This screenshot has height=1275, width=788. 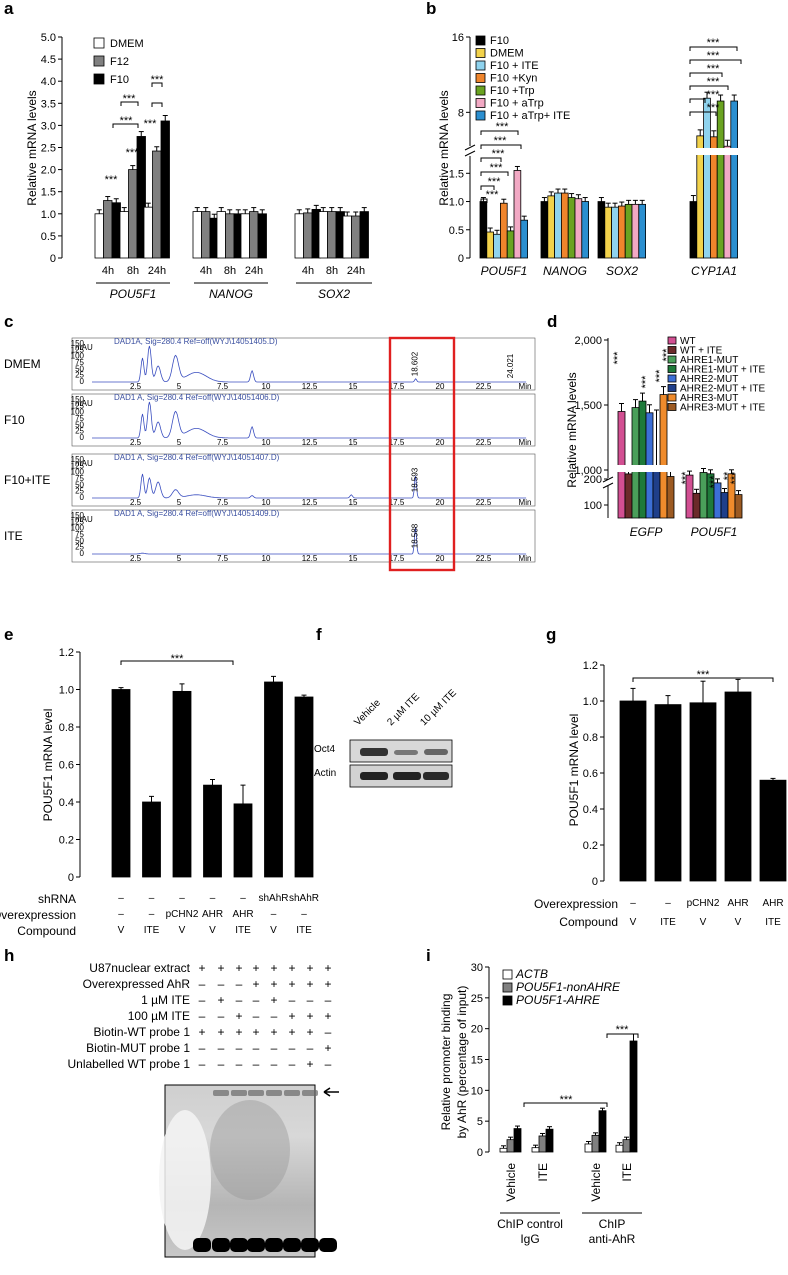 What do you see at coordinates (672, 388) in the screenshot?
I see `d-legend-swatch` at bounding box center [672, 388].